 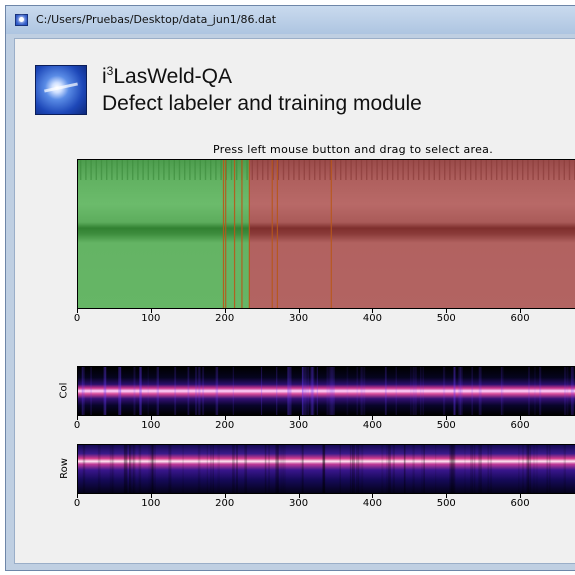 I want to click on col-axis-label: Col, so click(x=64, y=390).